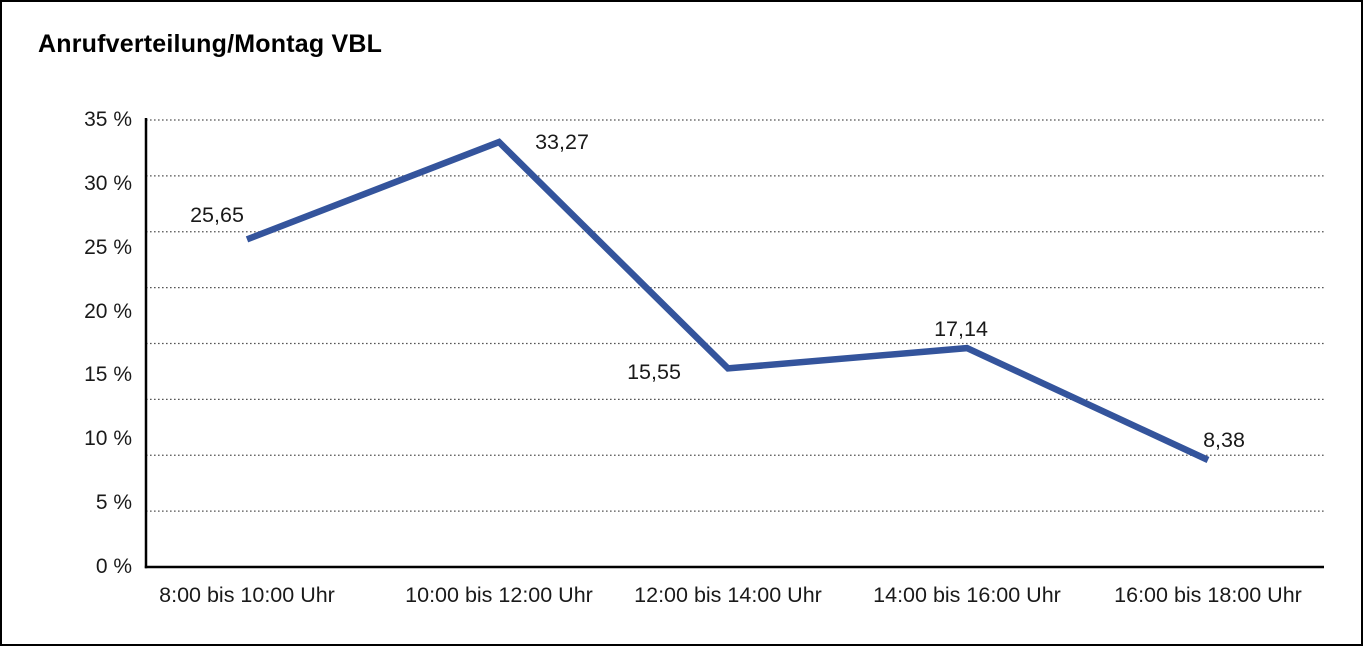  Describe the element at coordinates (217, 215) in the screenshot. I see `value-label: 25,65` at that location.